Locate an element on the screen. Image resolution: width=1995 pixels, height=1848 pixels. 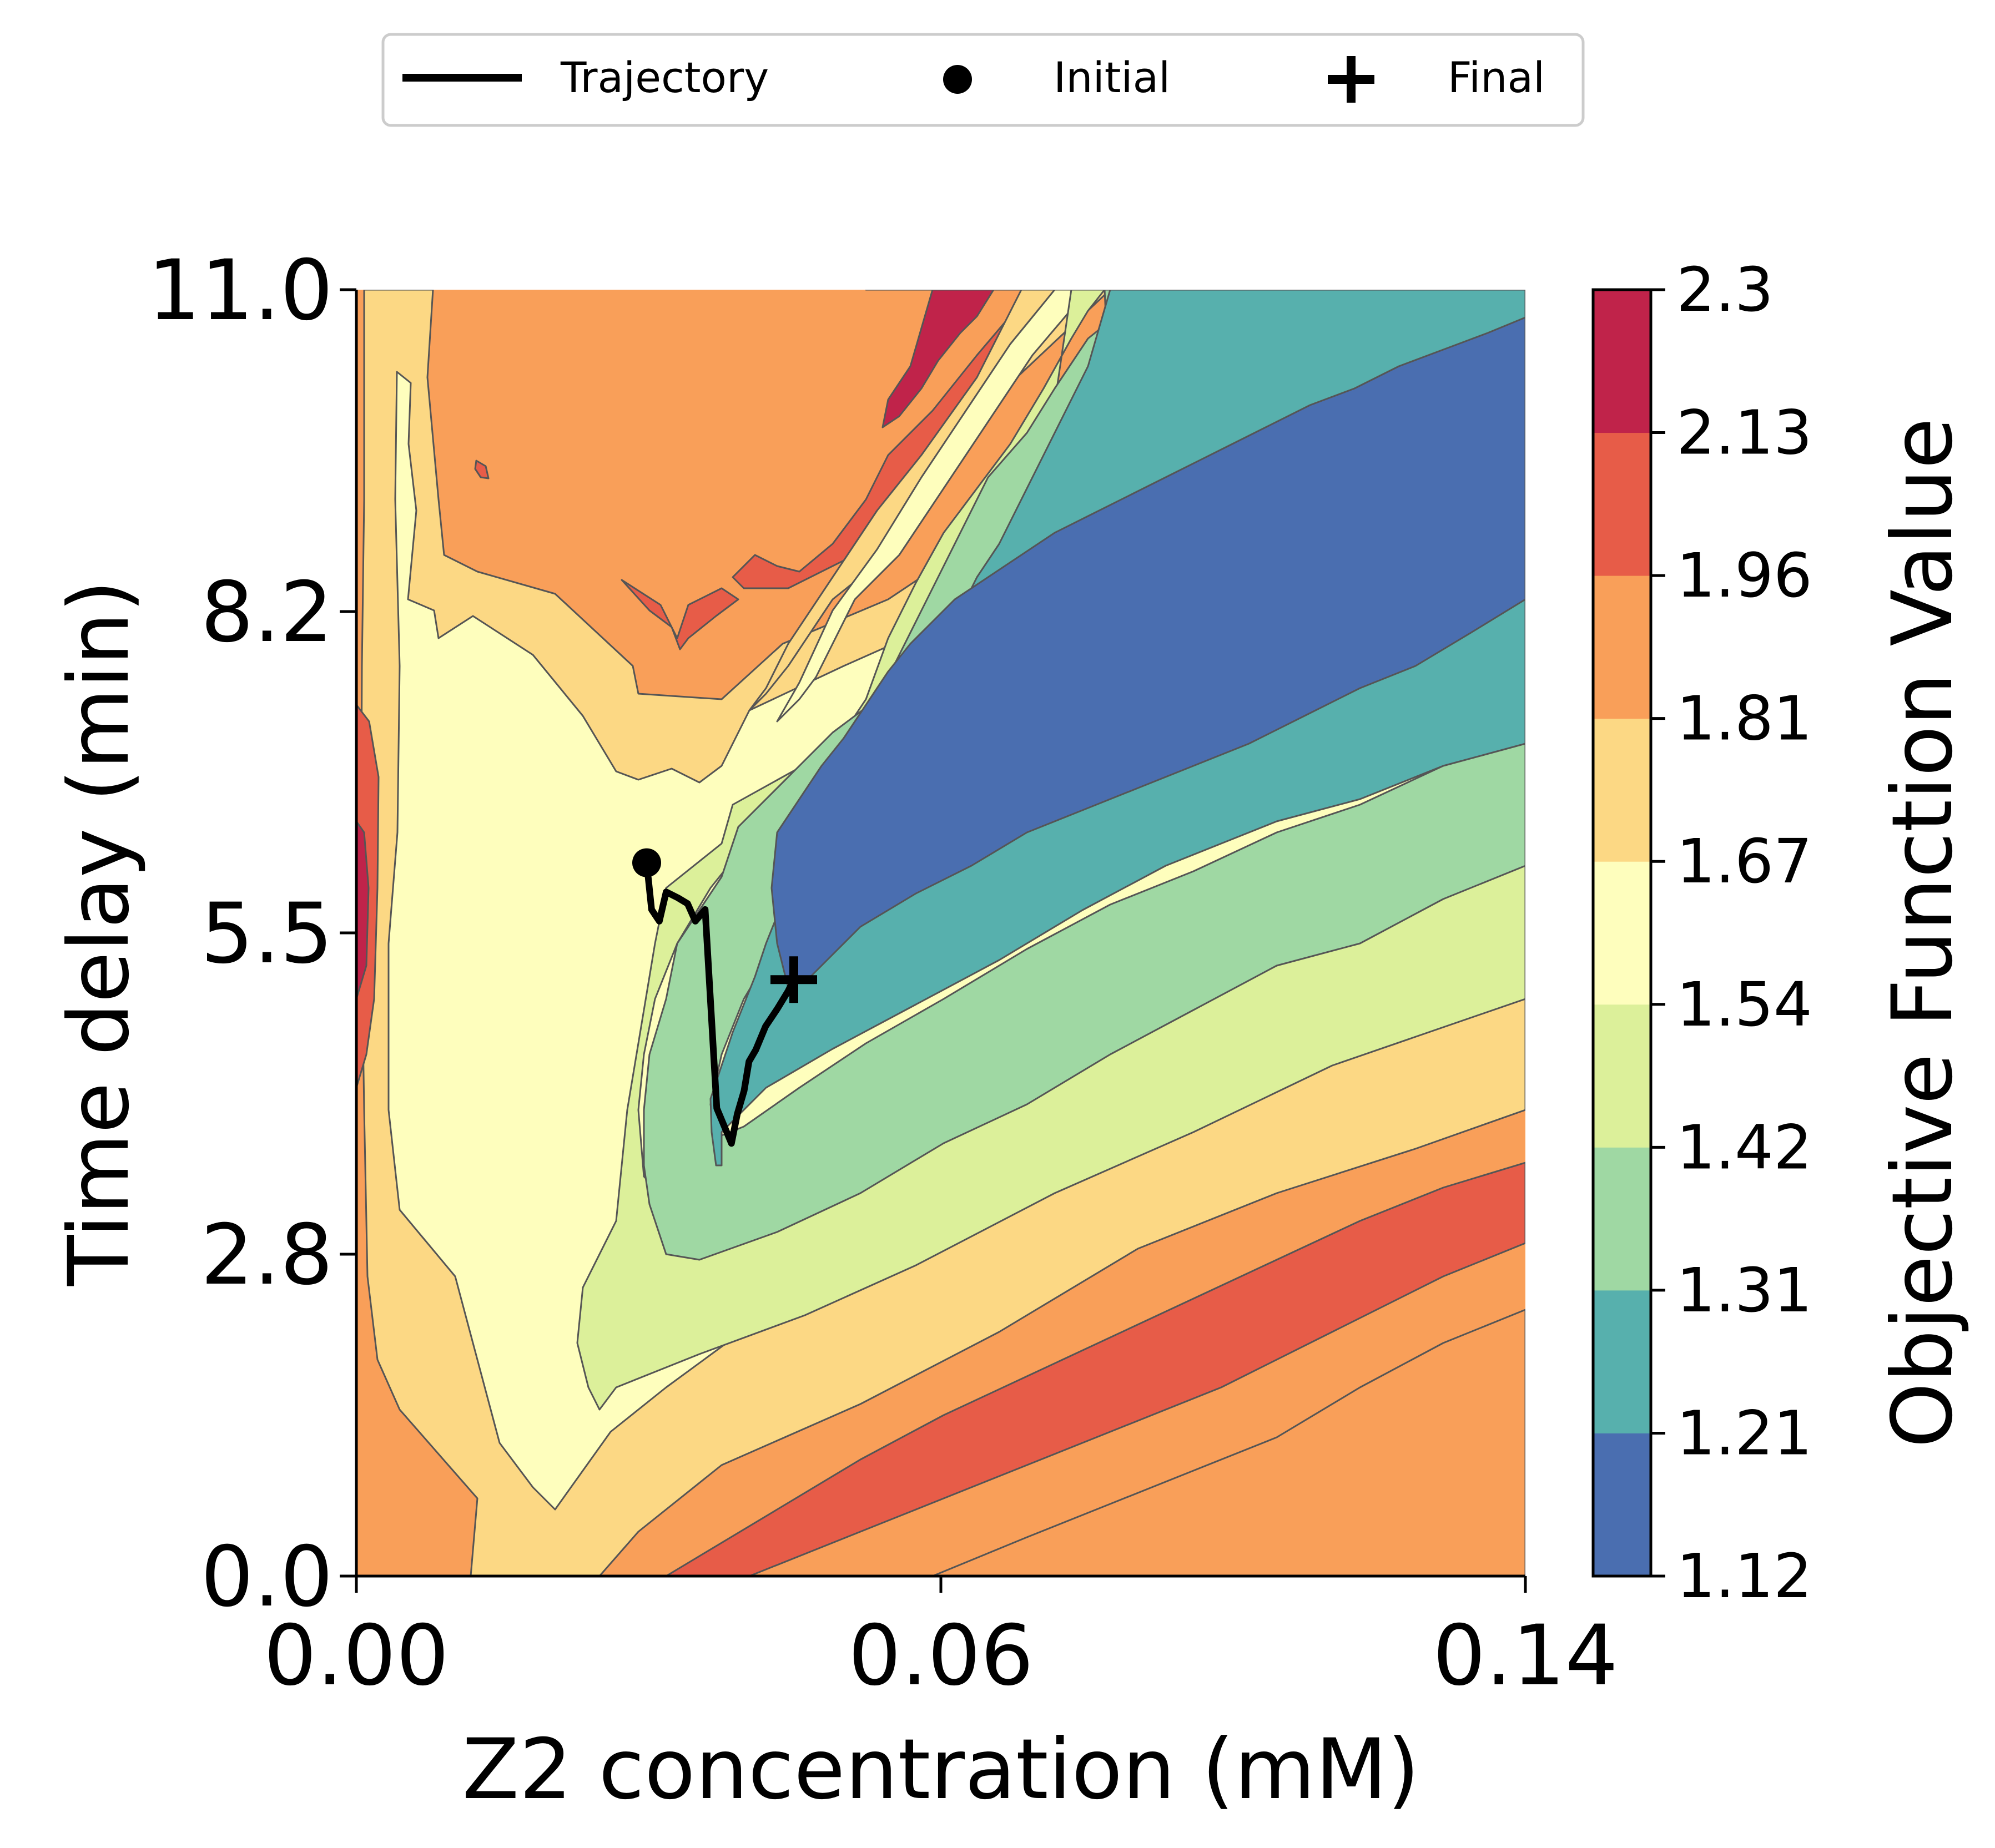
colorbar-label: Objective Function Value is located at coordinates (1923, 933).